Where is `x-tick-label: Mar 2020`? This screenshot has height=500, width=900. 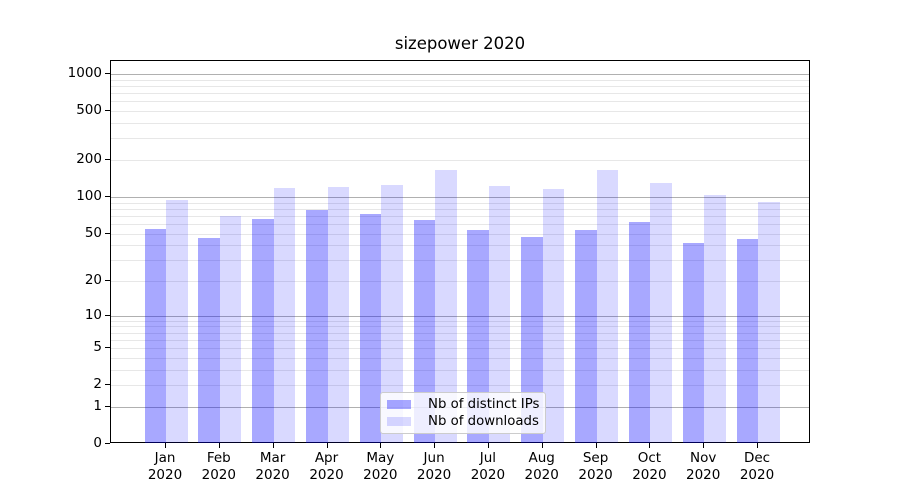
x-tick-label: Mar 2020 is located at coordinates (273, 467).